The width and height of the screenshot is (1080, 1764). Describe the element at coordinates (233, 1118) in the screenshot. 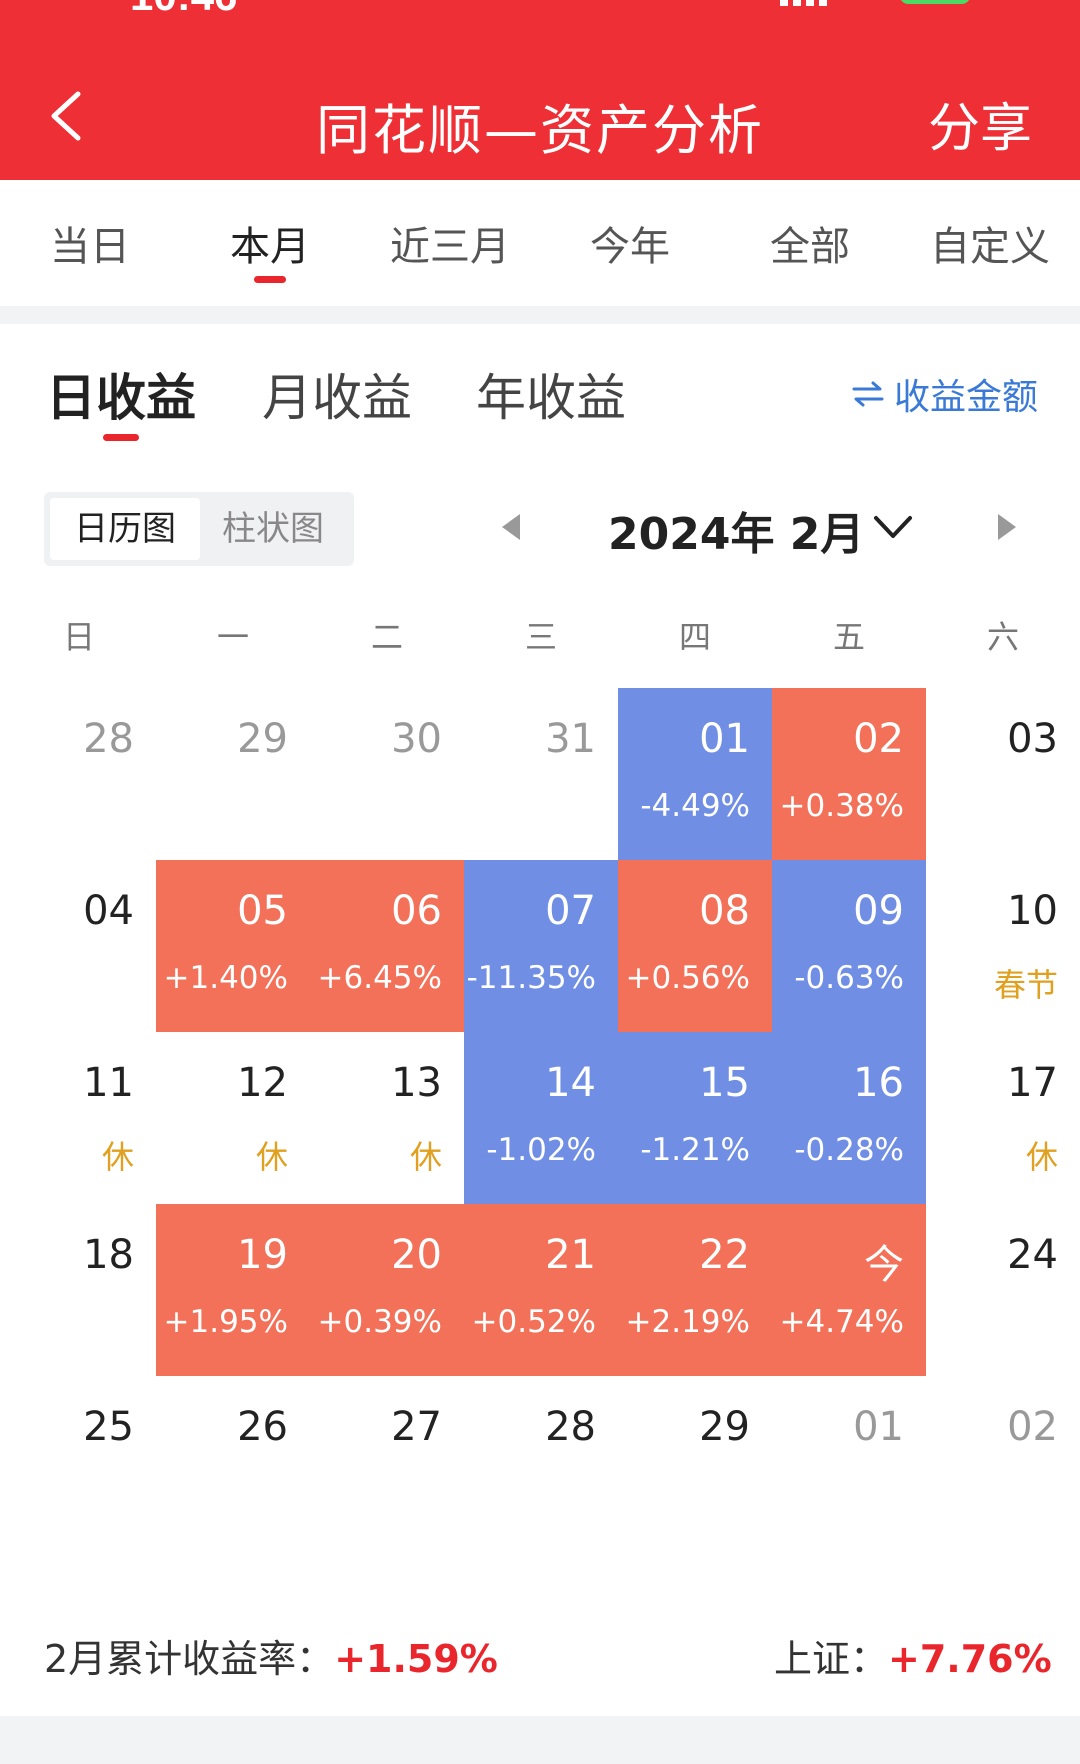

I see `calendar-day-cell: 12 休` at that location.